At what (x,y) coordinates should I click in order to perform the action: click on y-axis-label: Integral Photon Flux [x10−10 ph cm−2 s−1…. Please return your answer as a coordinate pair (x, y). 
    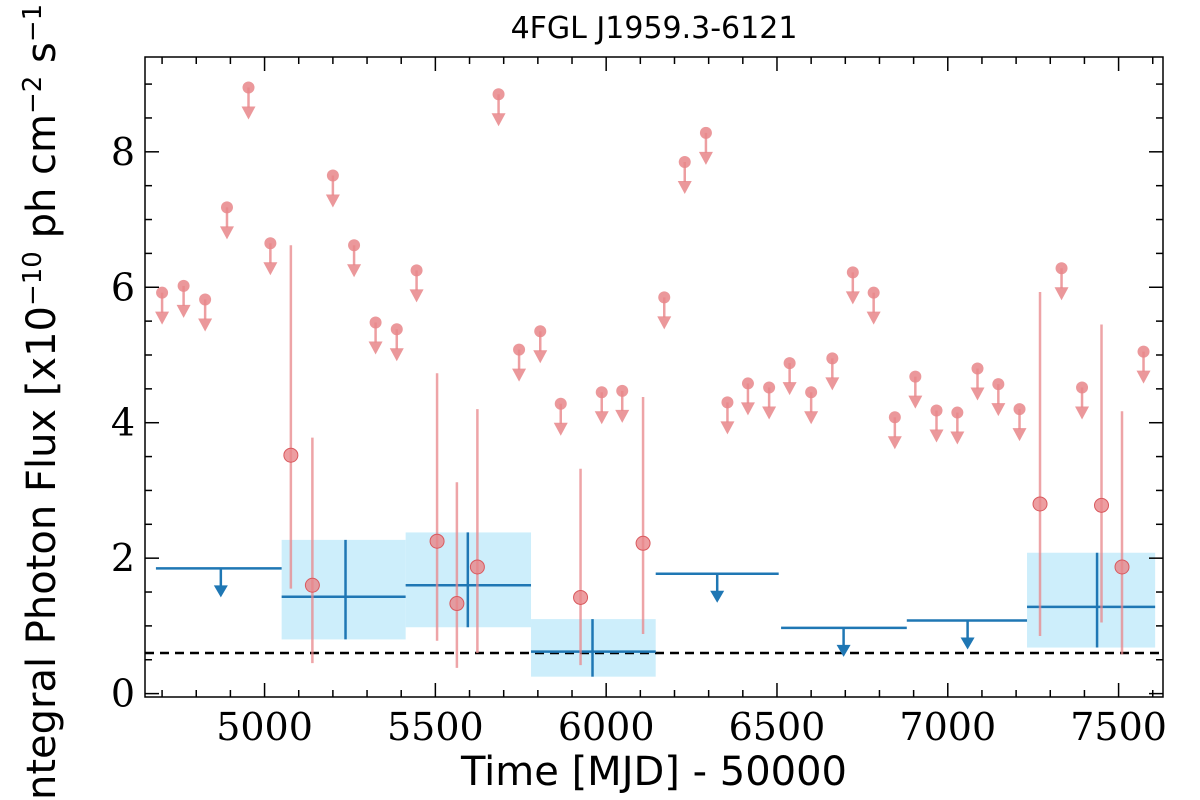
    Looking at the image, I should click on (41, 400).